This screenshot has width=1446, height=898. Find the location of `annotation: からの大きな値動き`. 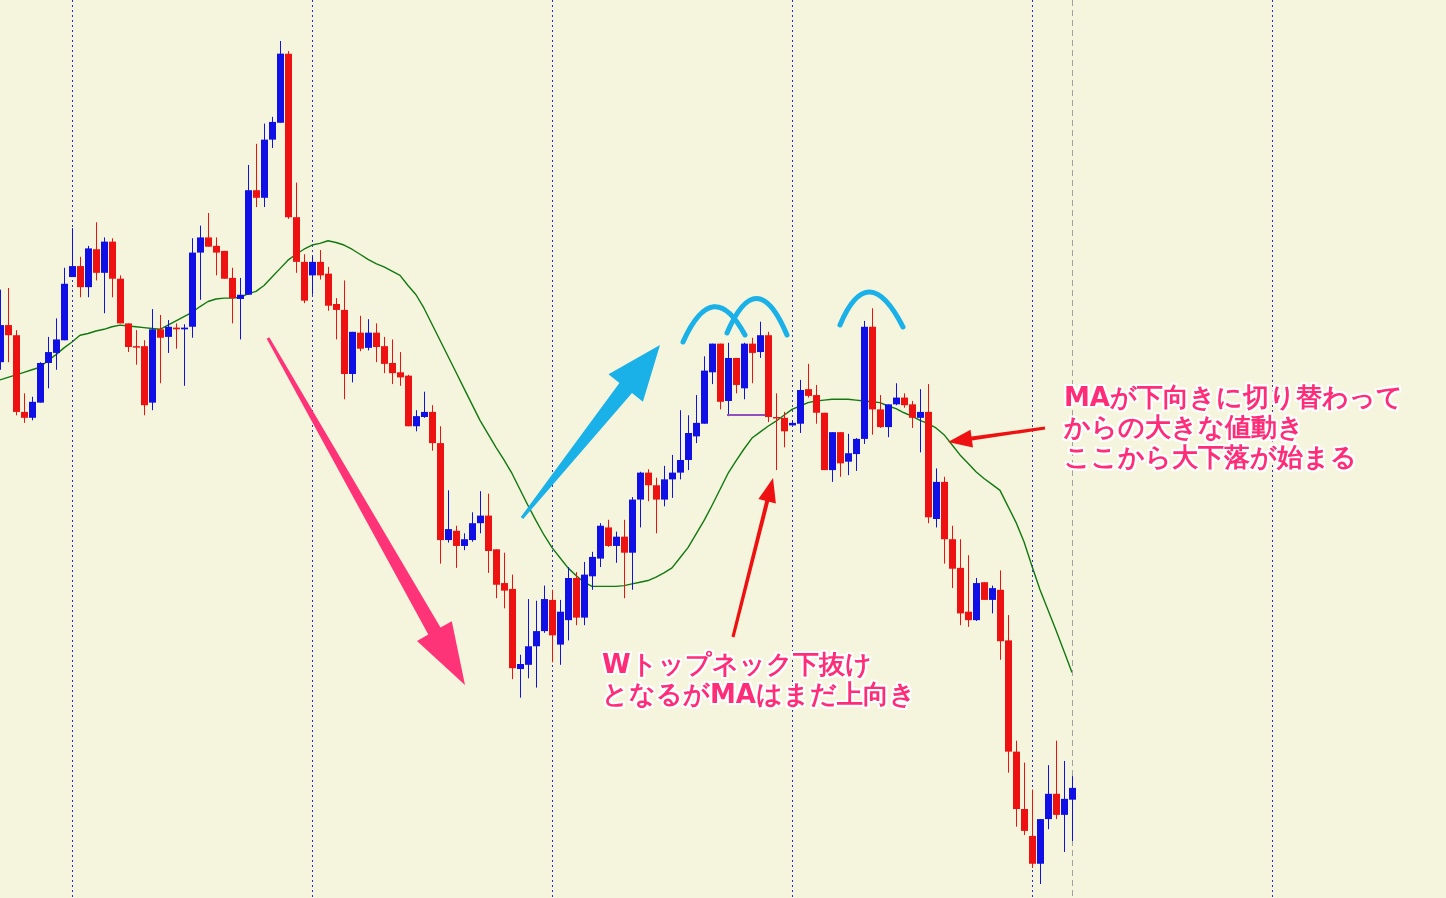

annotation: からの大きな値動き is located at coordinates (1184, 427).